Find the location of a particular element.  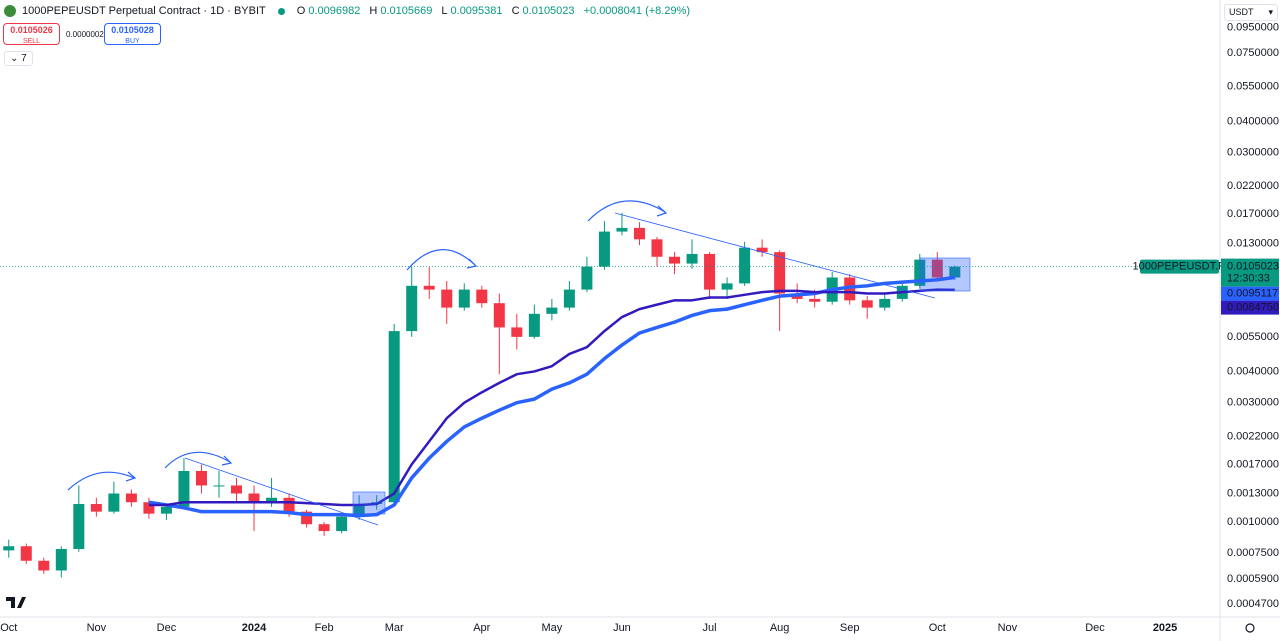

symbol-label: 1000PEPEUSDT.P is located at coordinates (1179, 267).